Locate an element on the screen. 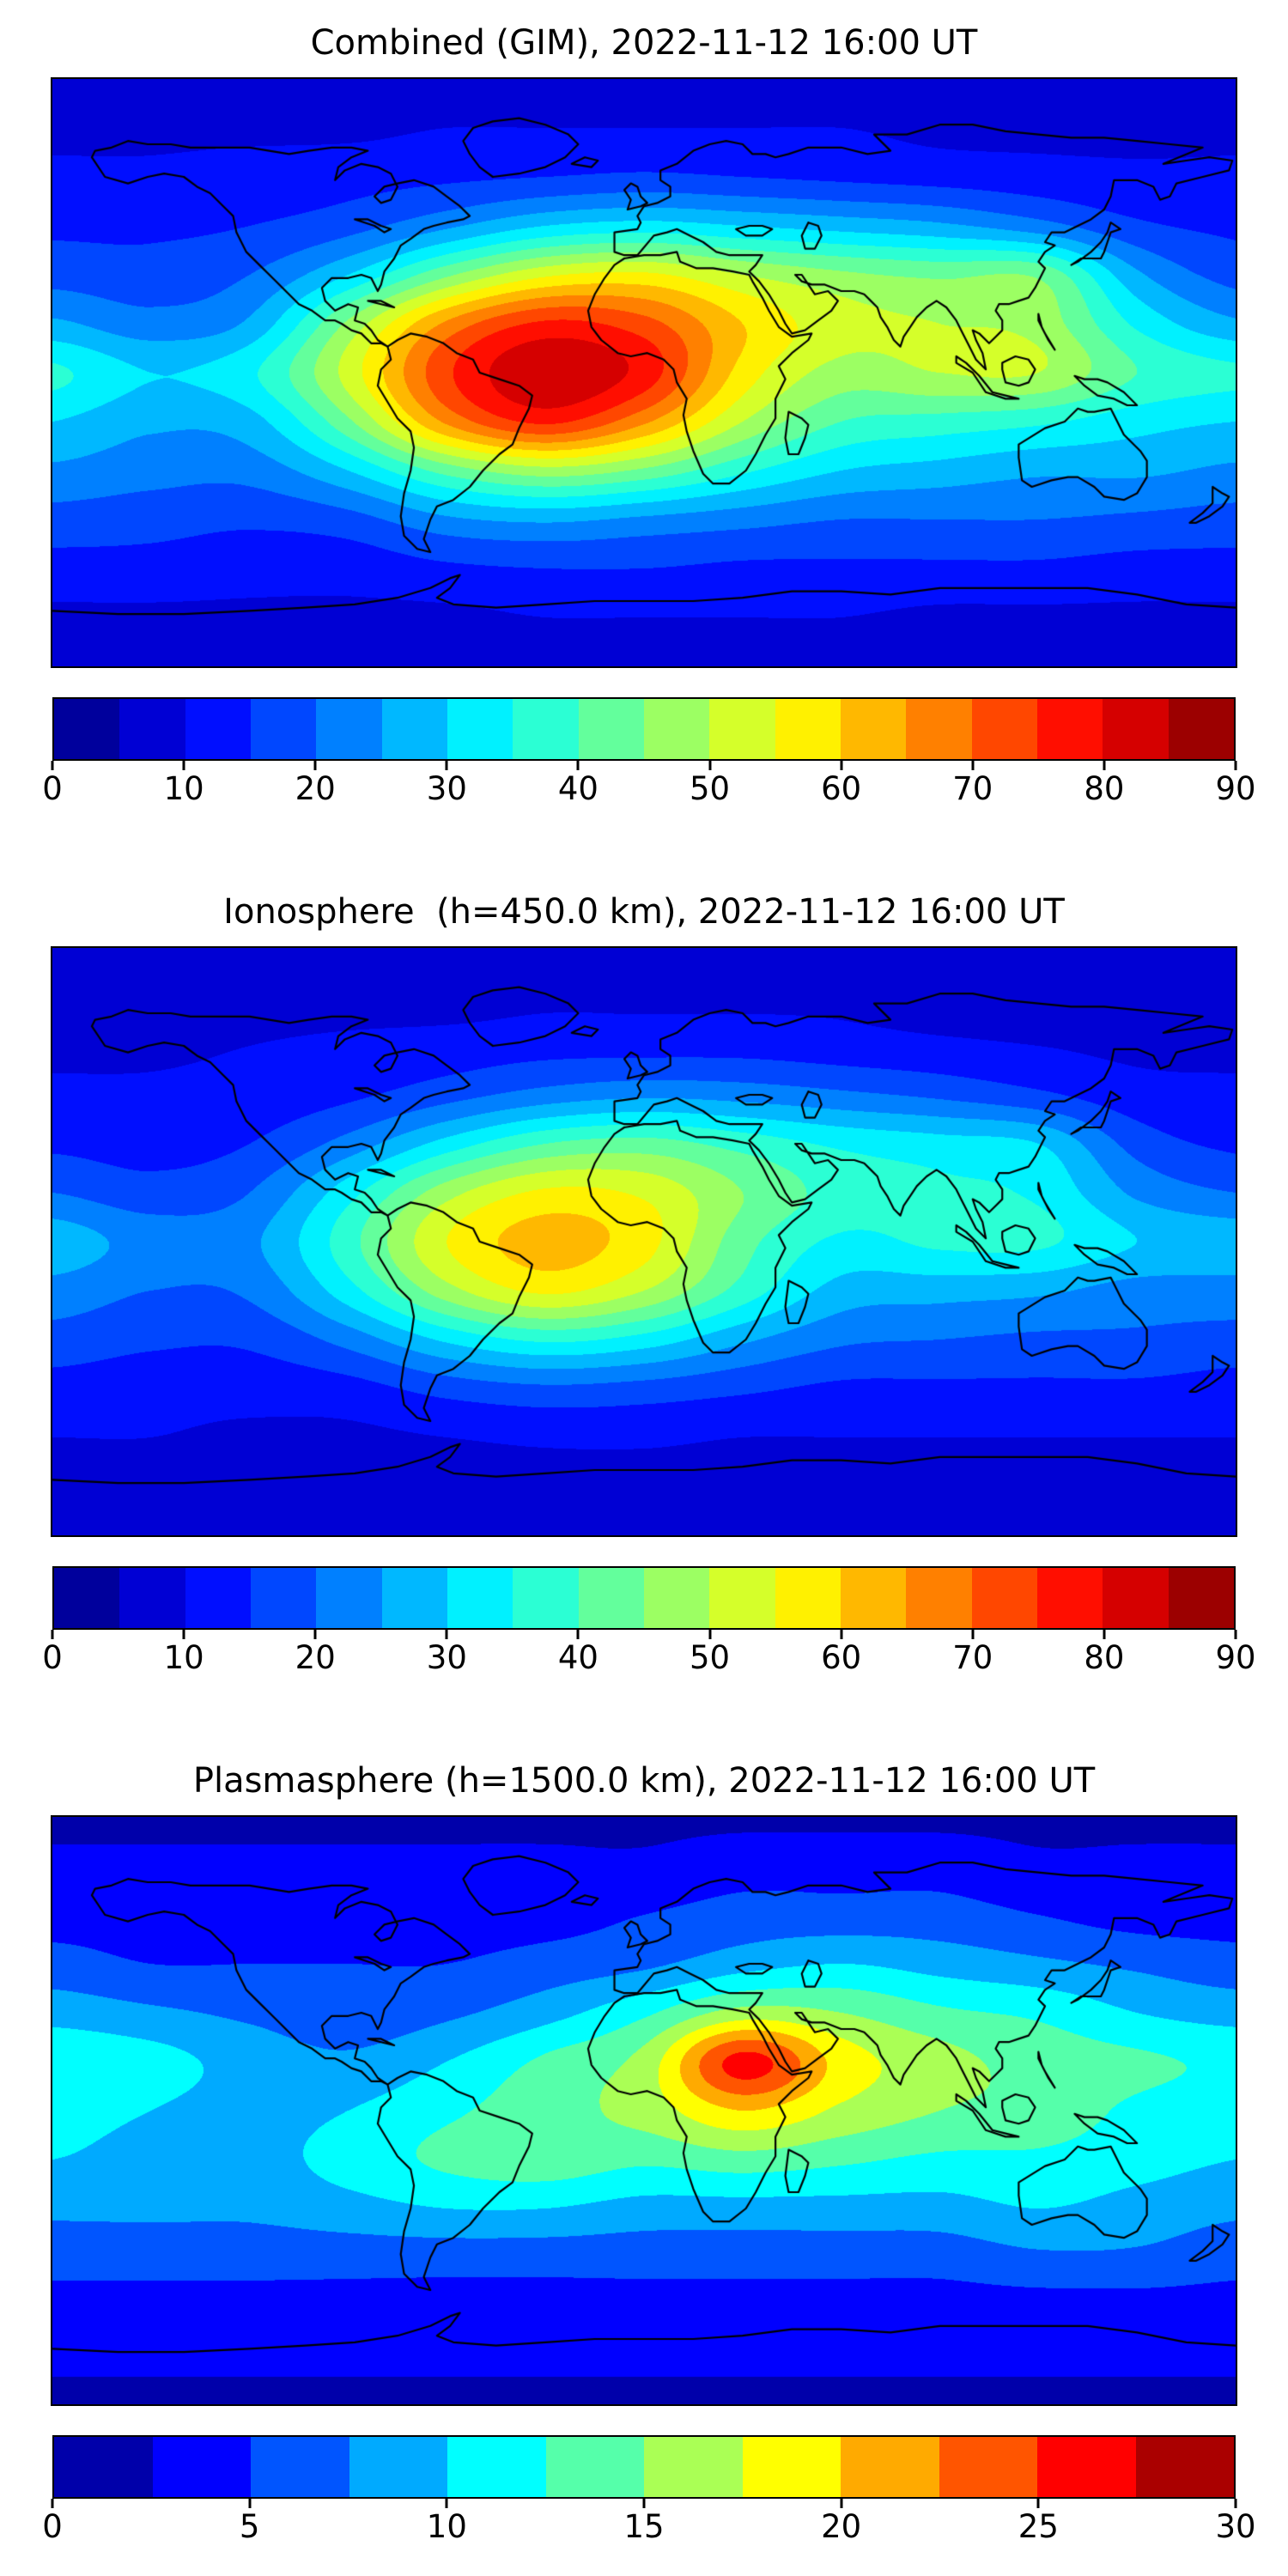  panel-title-combined: Combined (GIM), 2022-11-12 16:00 UT is located at coordinates (644, 43).